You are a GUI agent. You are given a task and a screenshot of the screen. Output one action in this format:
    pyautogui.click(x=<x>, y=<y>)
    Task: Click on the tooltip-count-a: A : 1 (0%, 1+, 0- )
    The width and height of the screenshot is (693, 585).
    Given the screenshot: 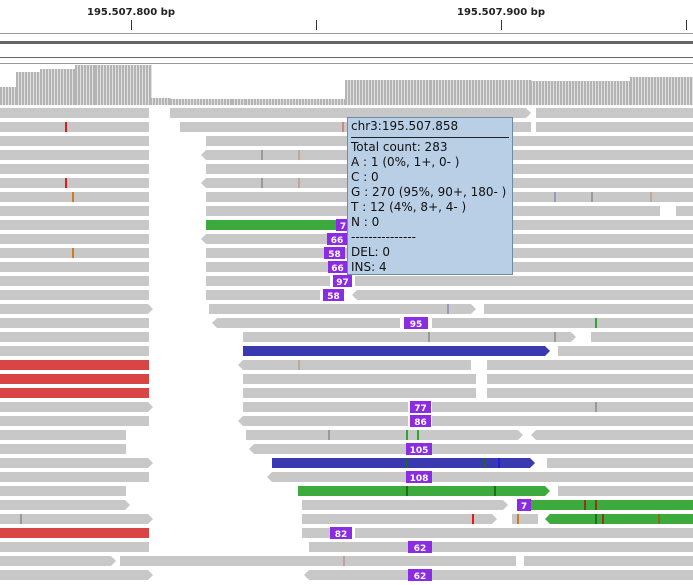 What is the action you would take?
    pyautogui.click(x=405, y=162)
    